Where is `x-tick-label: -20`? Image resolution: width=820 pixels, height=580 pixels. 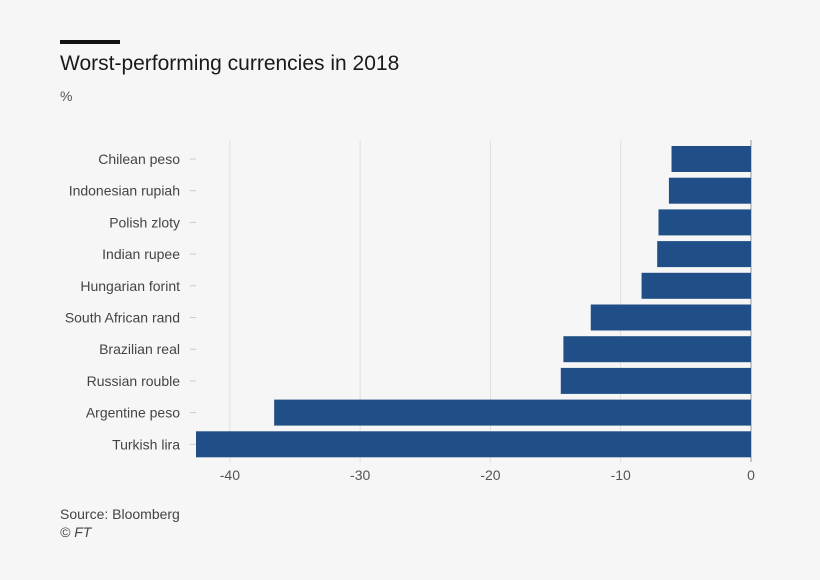
x-tick-label: -20 is located at coordinates (490, 475).